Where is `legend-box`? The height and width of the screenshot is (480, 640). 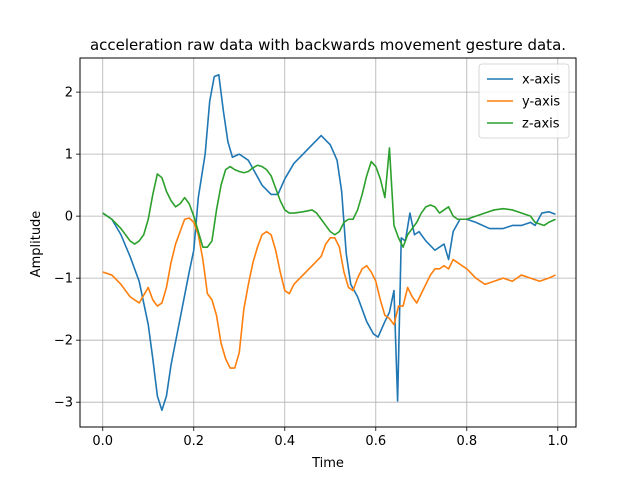
legend-box is located at coordinates (524, 101).